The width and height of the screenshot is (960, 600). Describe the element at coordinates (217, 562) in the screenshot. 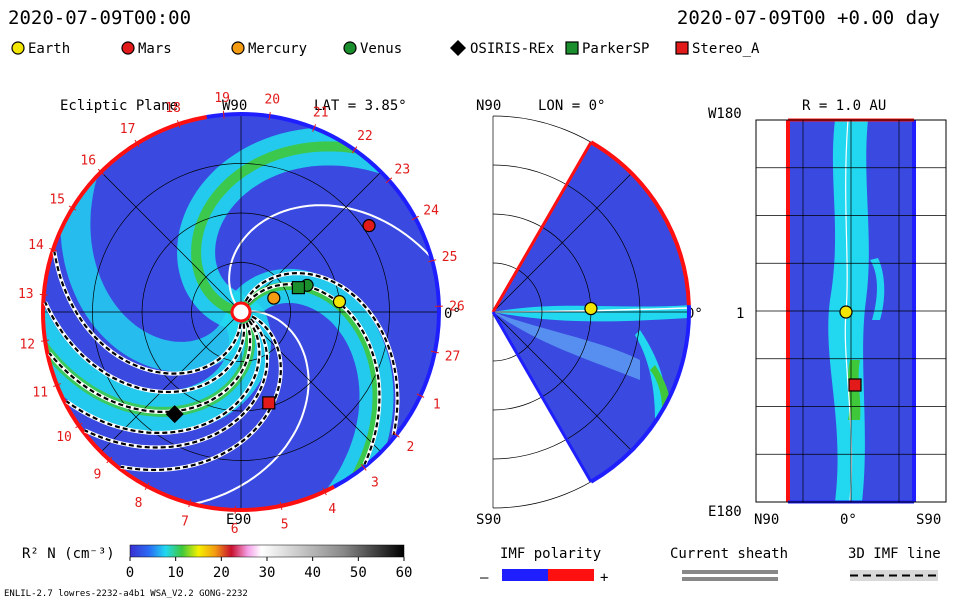

I see `colorbar: R² N (cm⁻³) 0 10 20 30 40 50 60` at that location.